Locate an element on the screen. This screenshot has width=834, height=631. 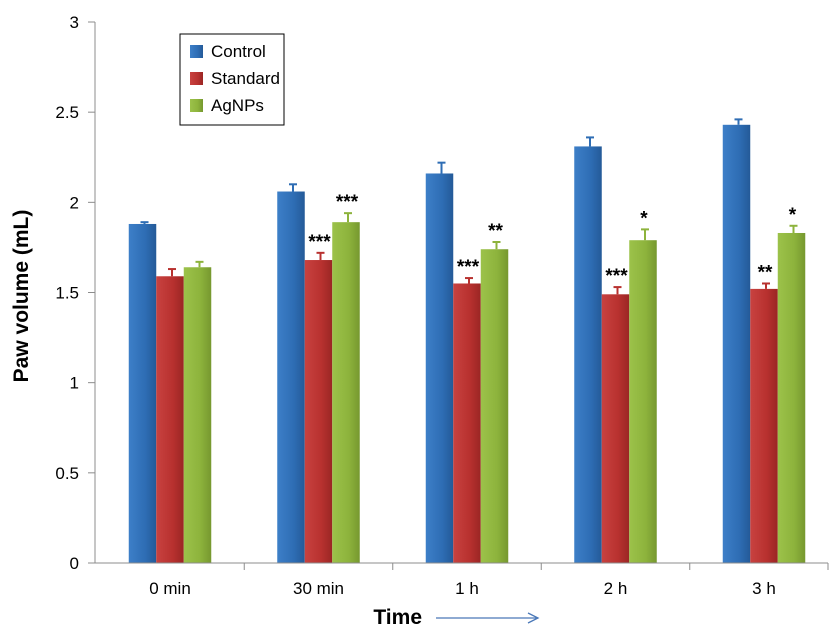
x-axis-ticks: 0 min 30 min 1 h 2 h 3 h is located at coordinates (489, 580).